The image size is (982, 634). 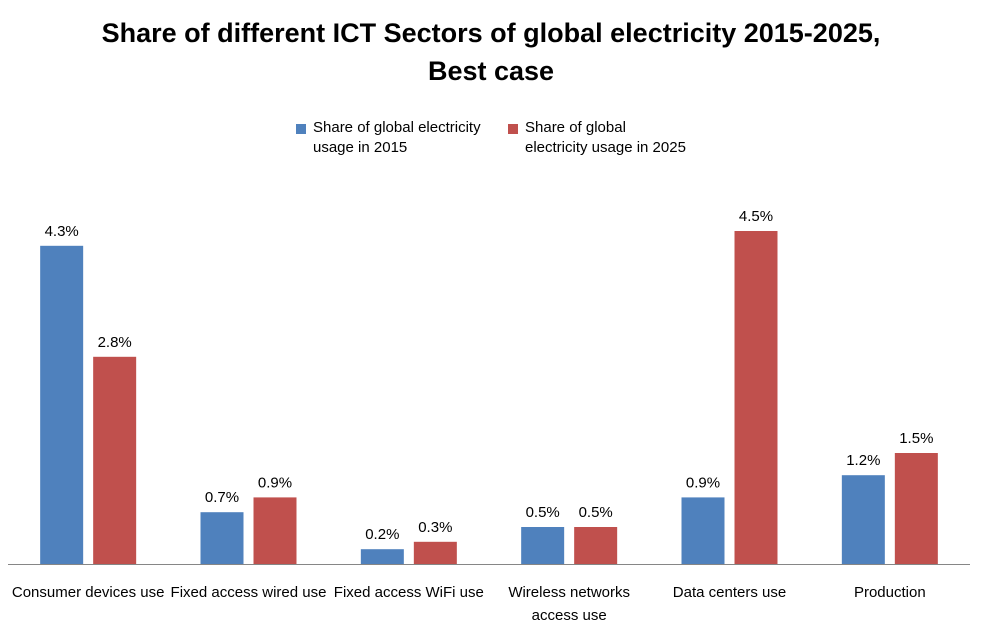 I want to click on legend-swatch-2015, so click(x=301, y=129).